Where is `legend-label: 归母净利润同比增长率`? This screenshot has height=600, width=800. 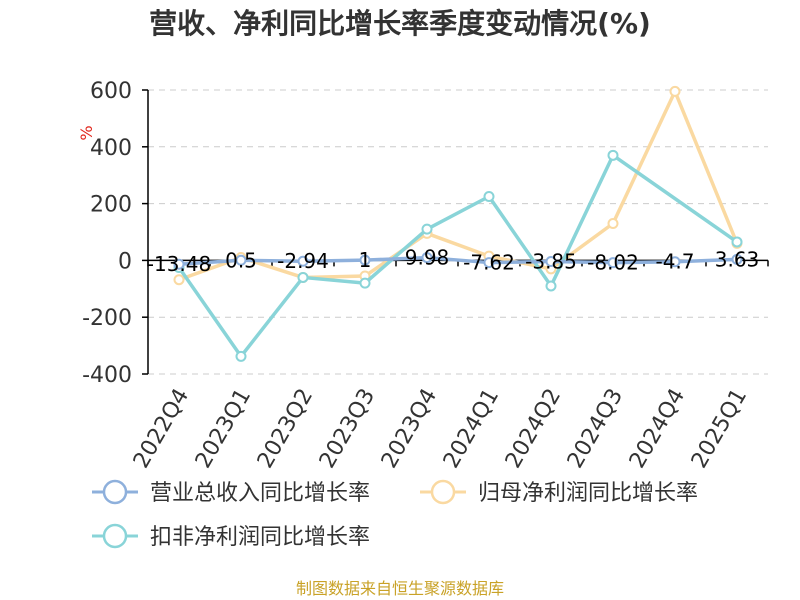
legend-label: 归母净利润同比增长率 is located at coordinates (588, 493).